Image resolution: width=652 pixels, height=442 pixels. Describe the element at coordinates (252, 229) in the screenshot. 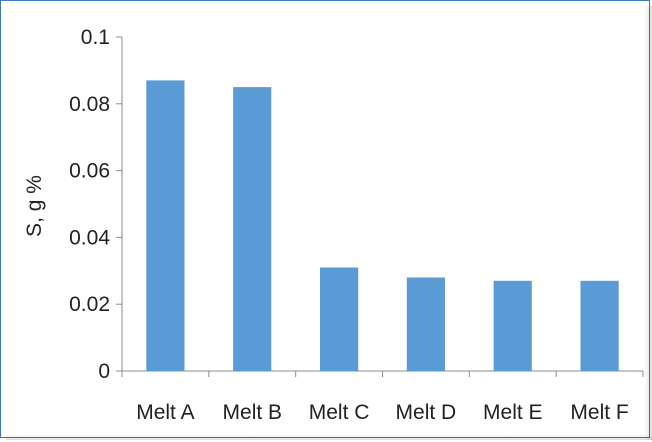

I see `bar-melt-b` at that location.